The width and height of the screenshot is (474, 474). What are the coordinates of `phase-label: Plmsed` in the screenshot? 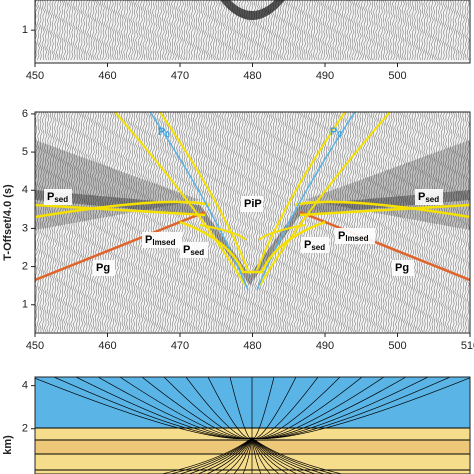 It's located at (353, 236).